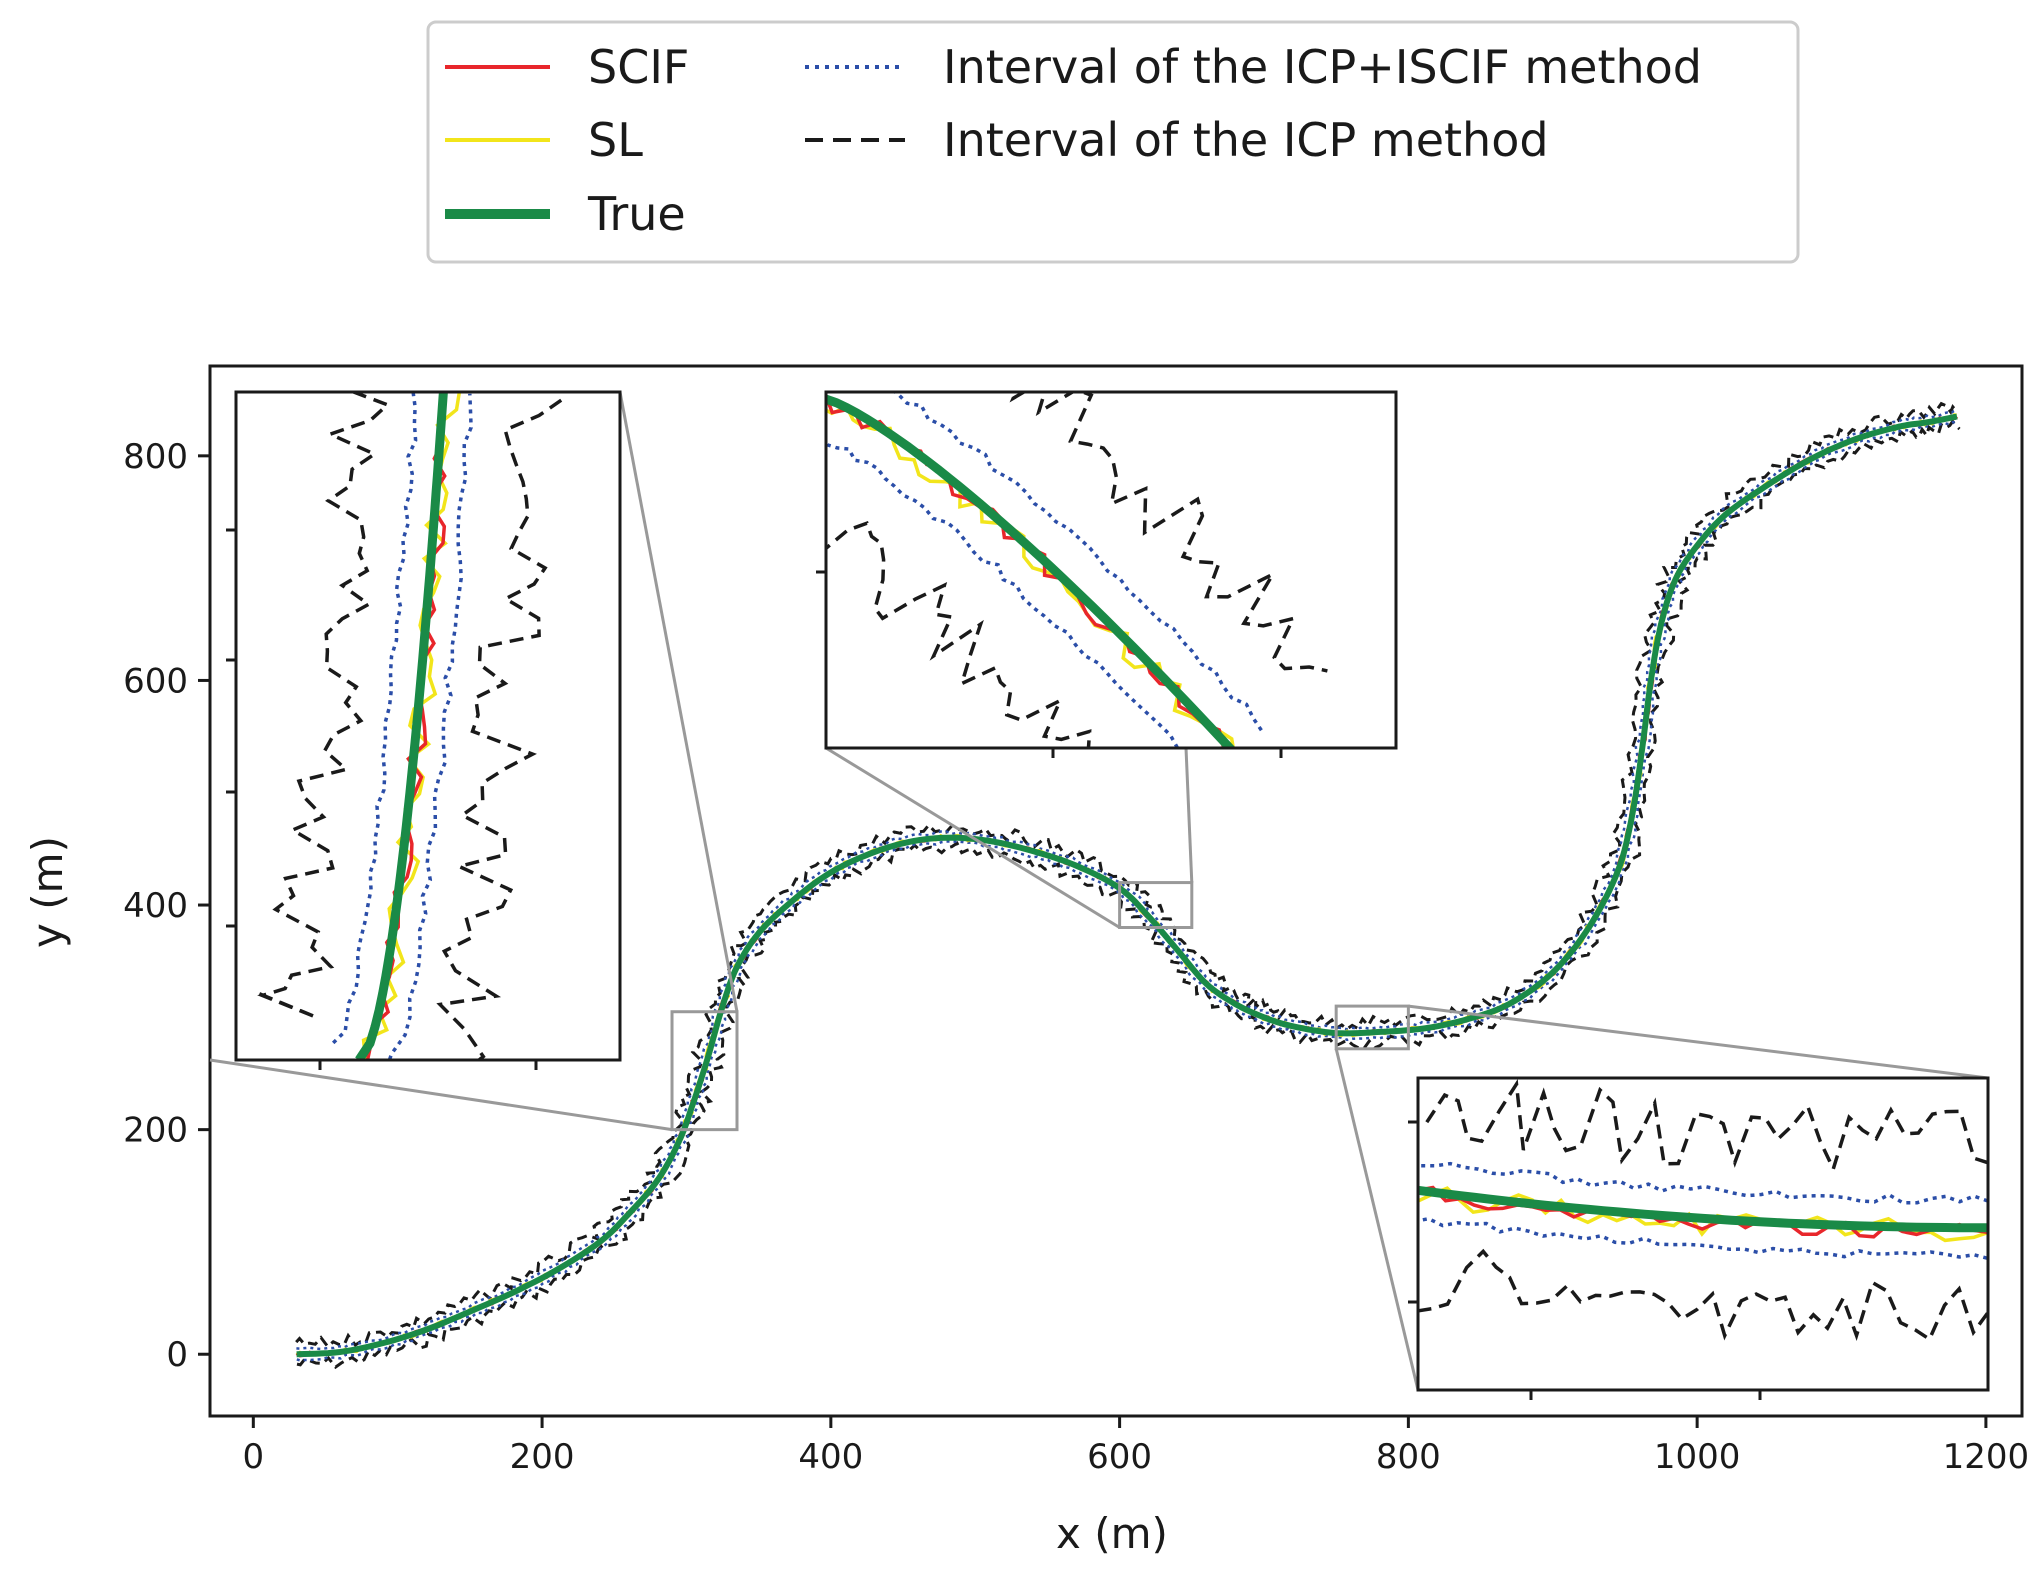 The height and width of the screenshot is (1573, 2044). Describe the element at coordinates (177, 1355) in the screenshot. I see `y-tick-label-0: 0` at that location.